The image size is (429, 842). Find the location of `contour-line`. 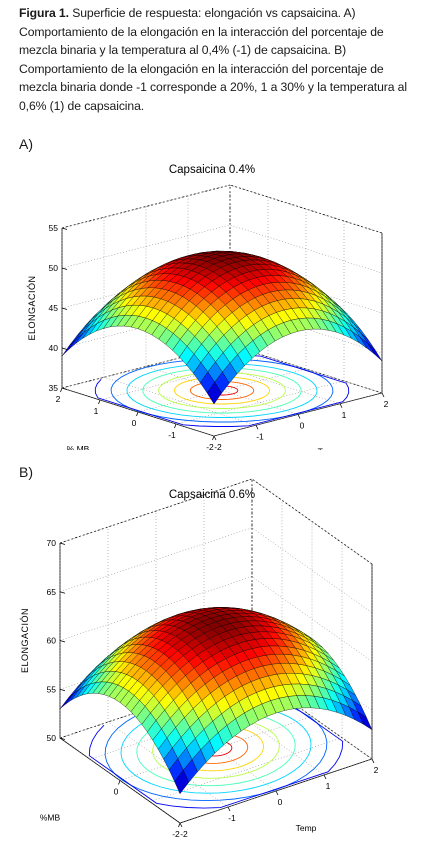

contour-line is located at coordinates (222, 390).